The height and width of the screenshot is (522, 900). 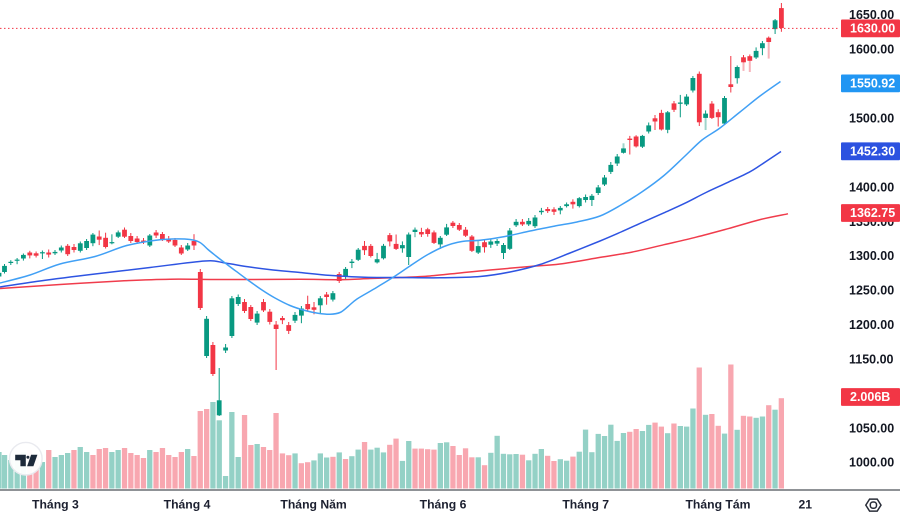 I want to click on svg-text: 1300.00, so click(x=871, y=256).